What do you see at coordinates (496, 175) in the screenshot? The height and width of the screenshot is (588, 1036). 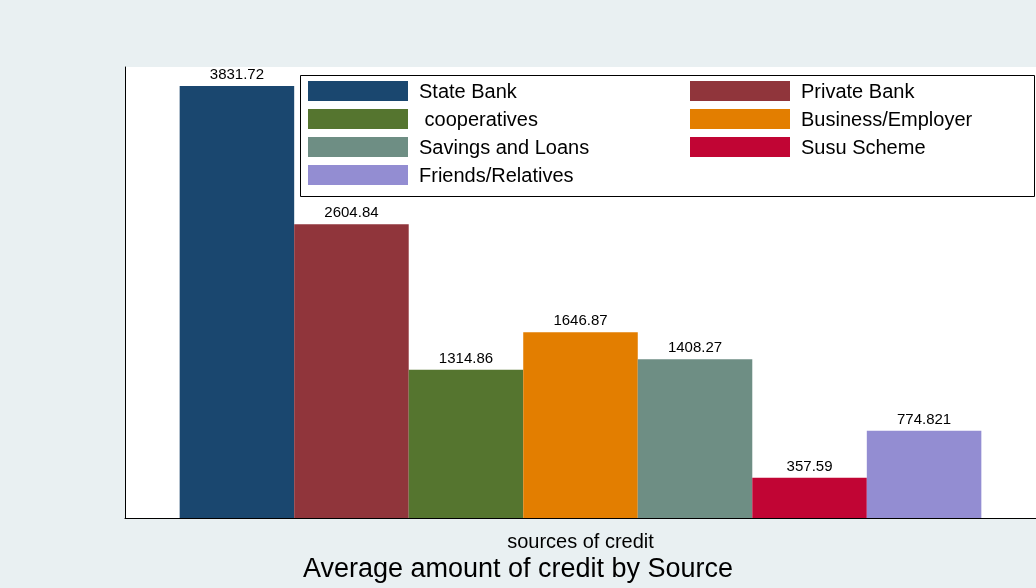 I see `legend-label: Friends/Relatives` at bounding box center [496, 175].